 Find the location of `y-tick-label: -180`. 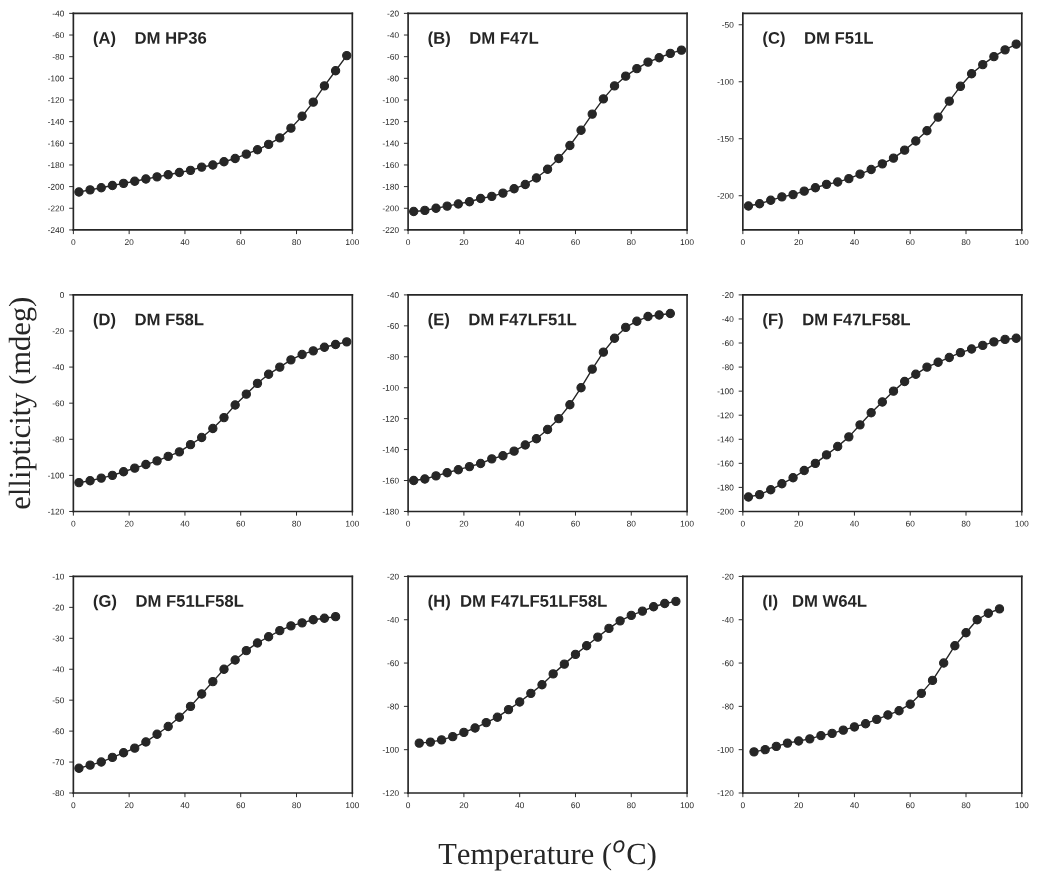

y-tick-label: -180 is located at coordinates (56, 165).